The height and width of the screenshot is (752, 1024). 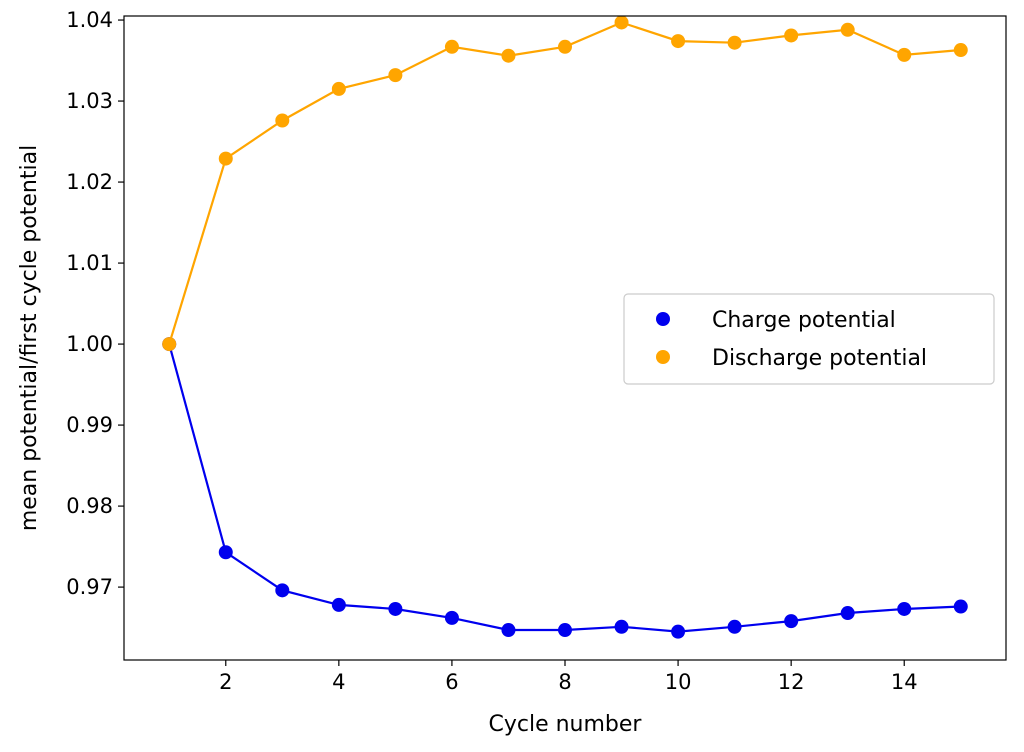 What do you see at coordinates (95, 303) in the screenshot?
I see `y-axis: 0.97 0.98 0.99 1.00 1.01 1.02 1.03 1.04` at bounding box center [95, 303].